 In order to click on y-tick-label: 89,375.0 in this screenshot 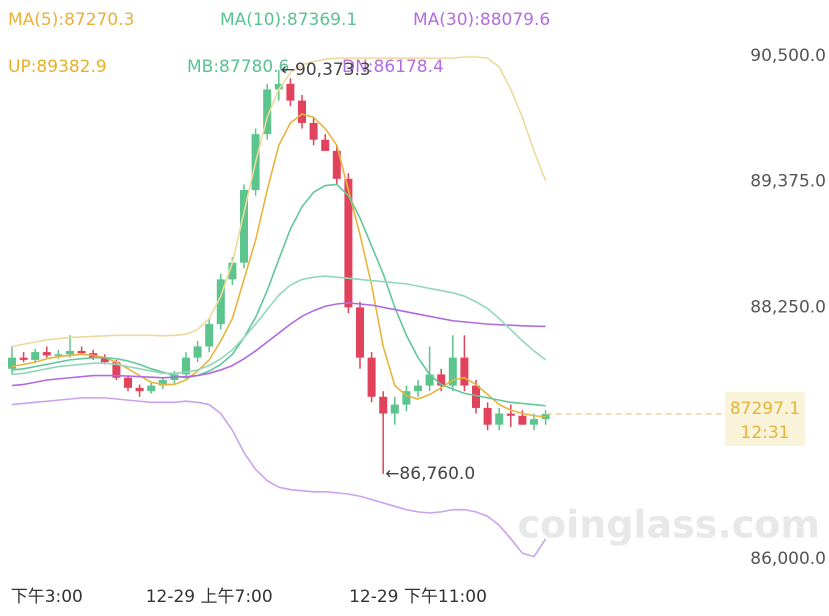, I will do `click(788, 182)`.